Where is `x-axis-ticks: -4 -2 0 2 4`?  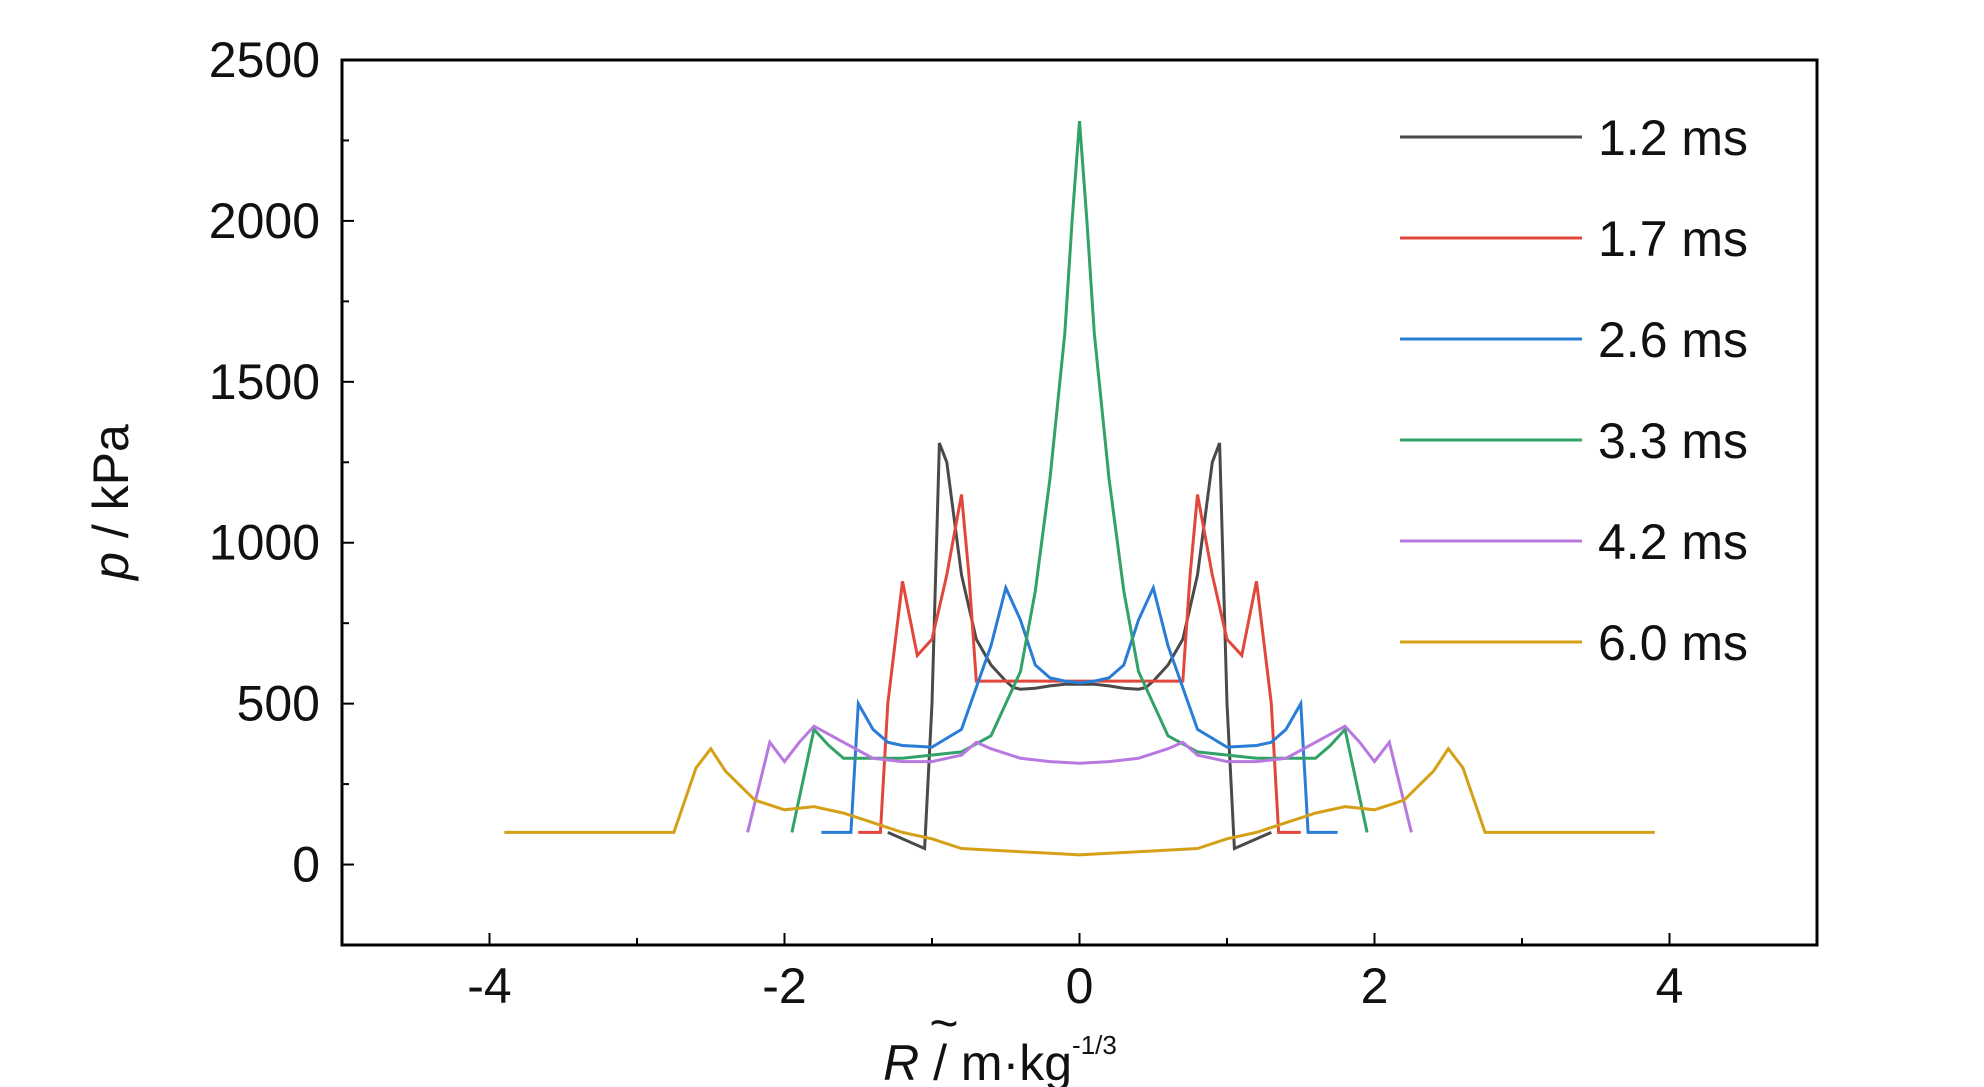
x-axis-ticks: -4 -2 0 2 4 is located at coordinates (1075, 973).